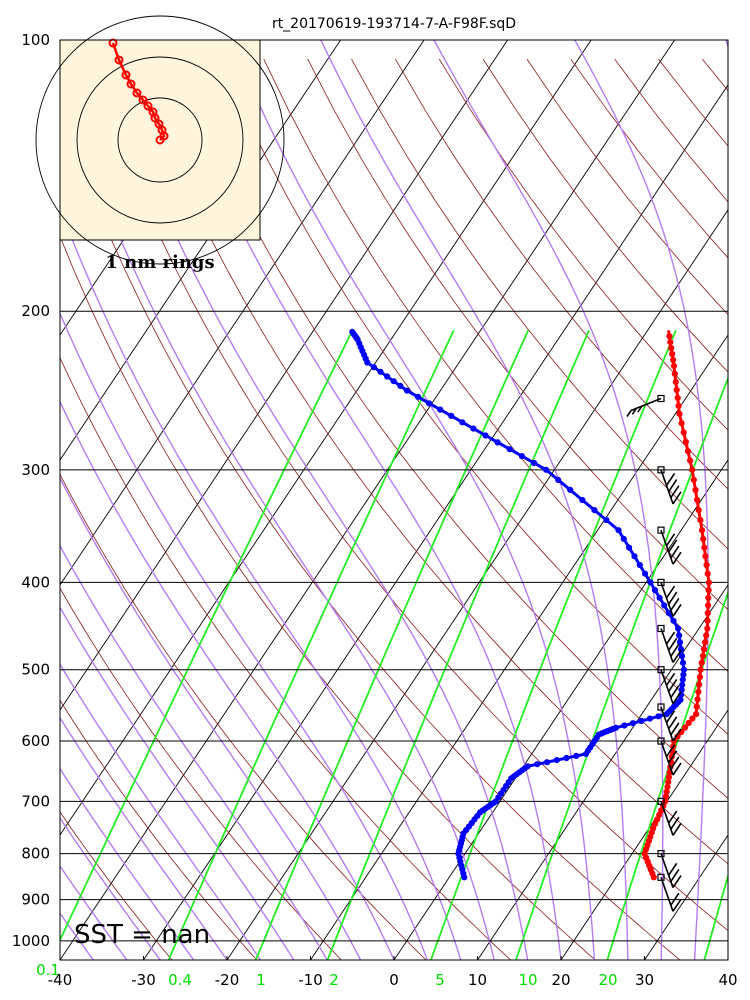 This screenshot has width=750, height=1000. I want to click on x-tick-label: 0, so click(394, 980).